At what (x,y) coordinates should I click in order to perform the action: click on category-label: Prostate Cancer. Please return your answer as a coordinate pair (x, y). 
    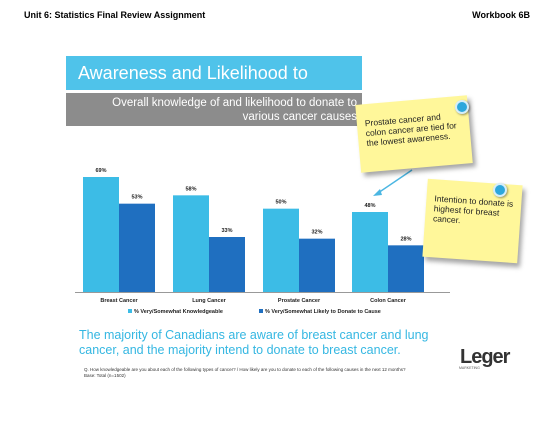
    Looking at the image, I should click on (299, 301).